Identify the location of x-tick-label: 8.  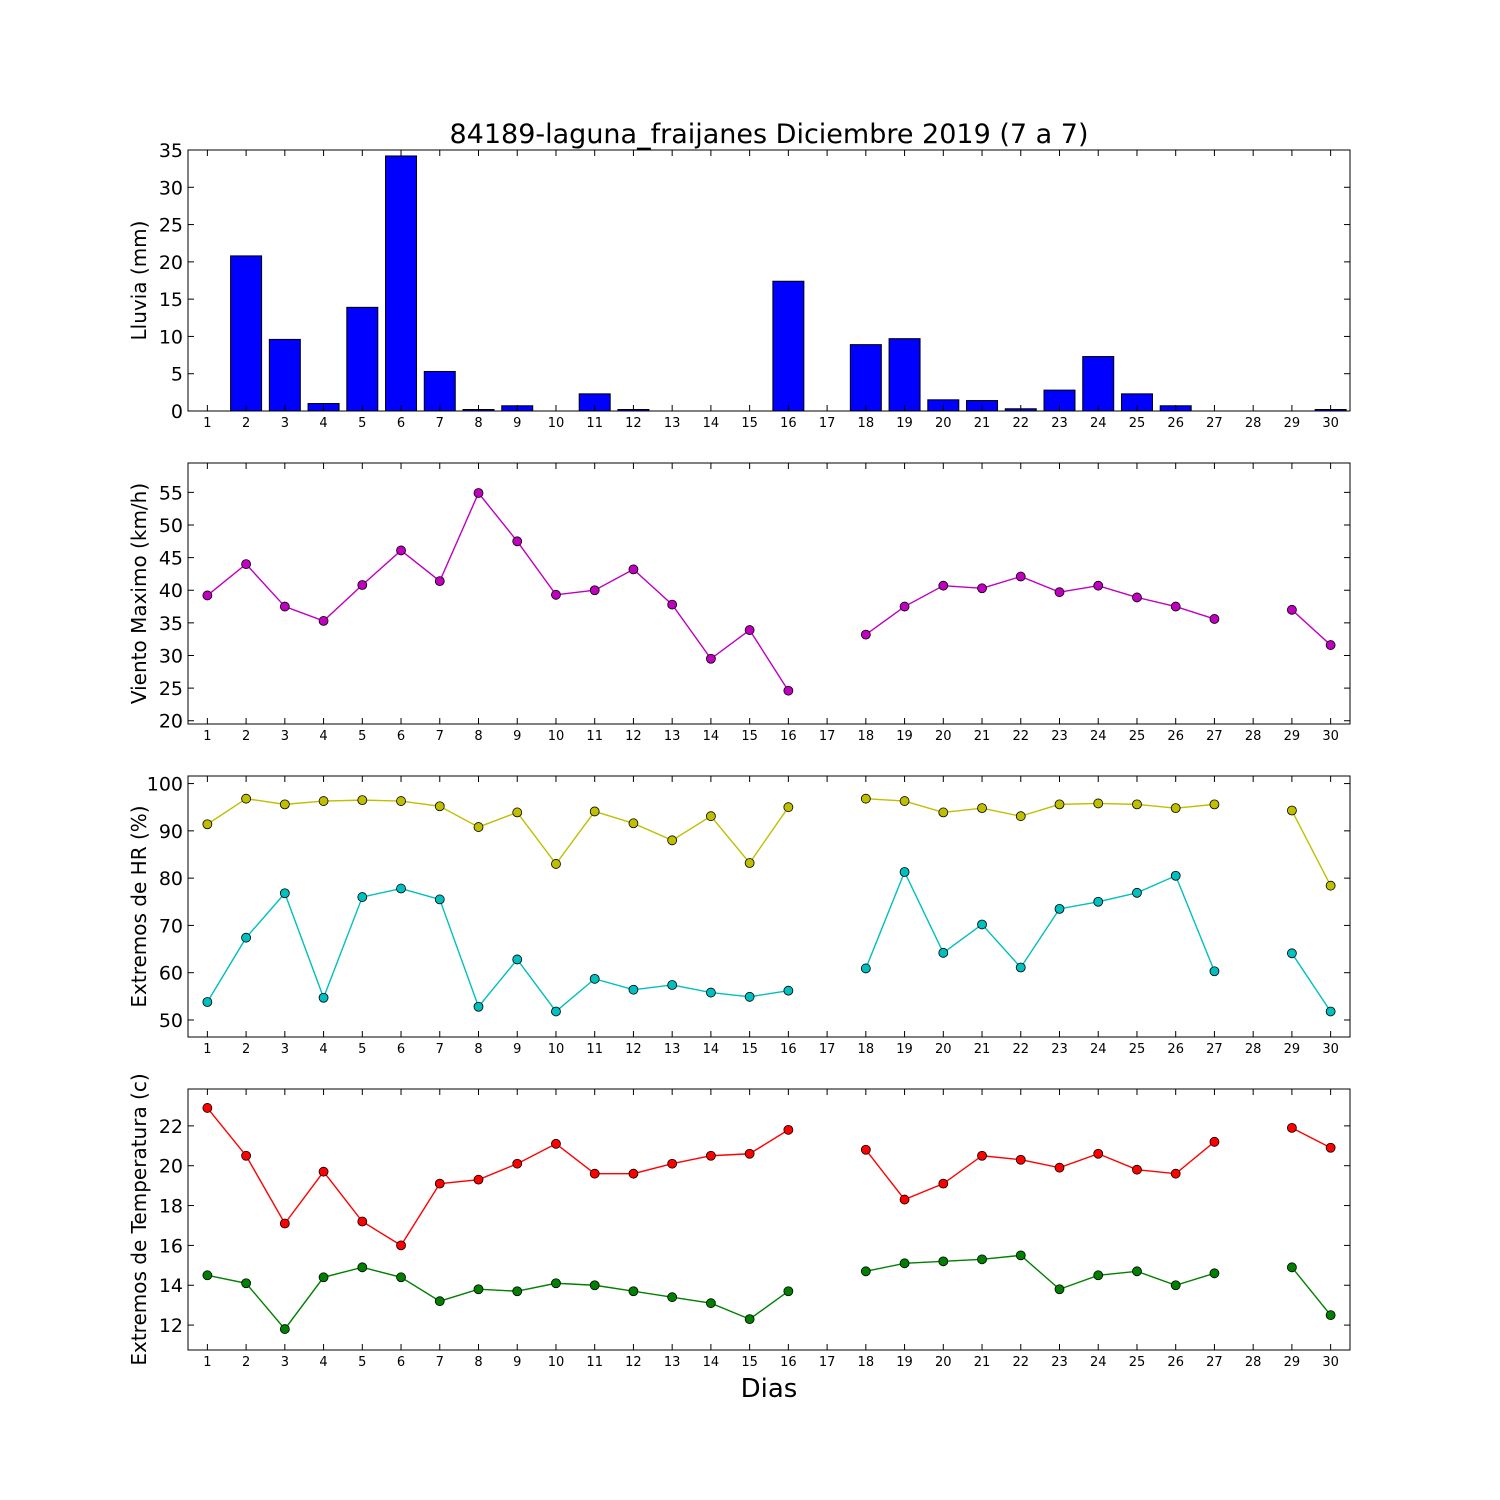
(478, 736).